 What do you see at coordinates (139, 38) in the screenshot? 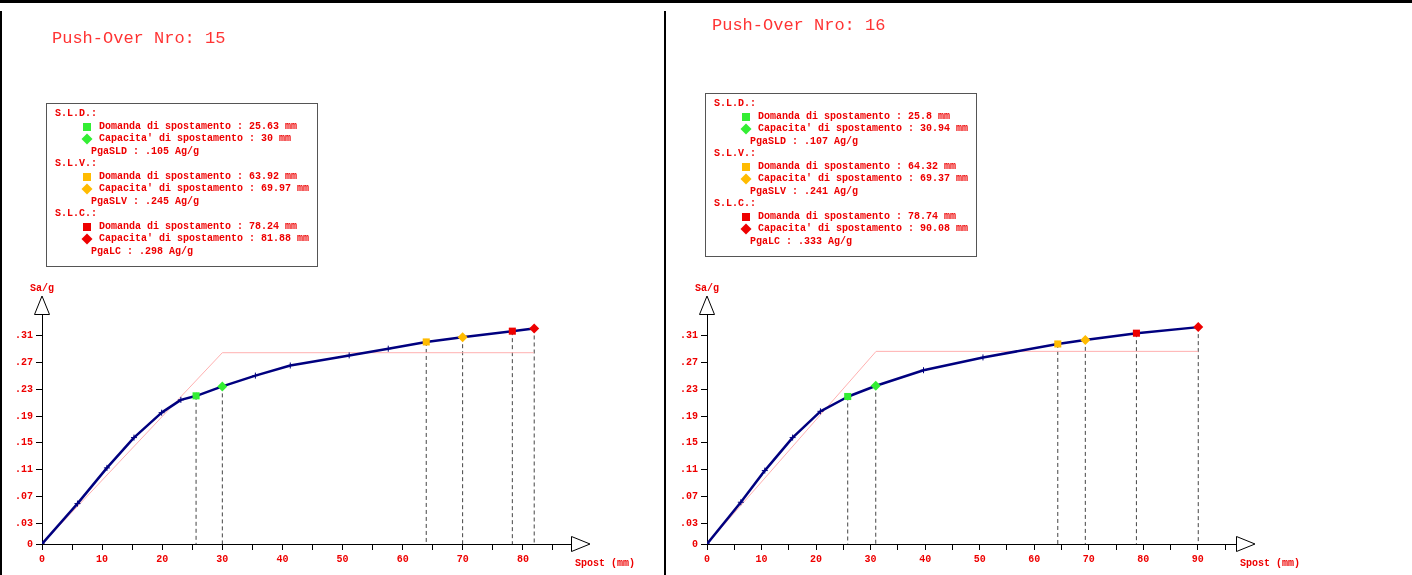
I see `chart-title: Push-Over Nro: 15` at bounding box center [139, 38].